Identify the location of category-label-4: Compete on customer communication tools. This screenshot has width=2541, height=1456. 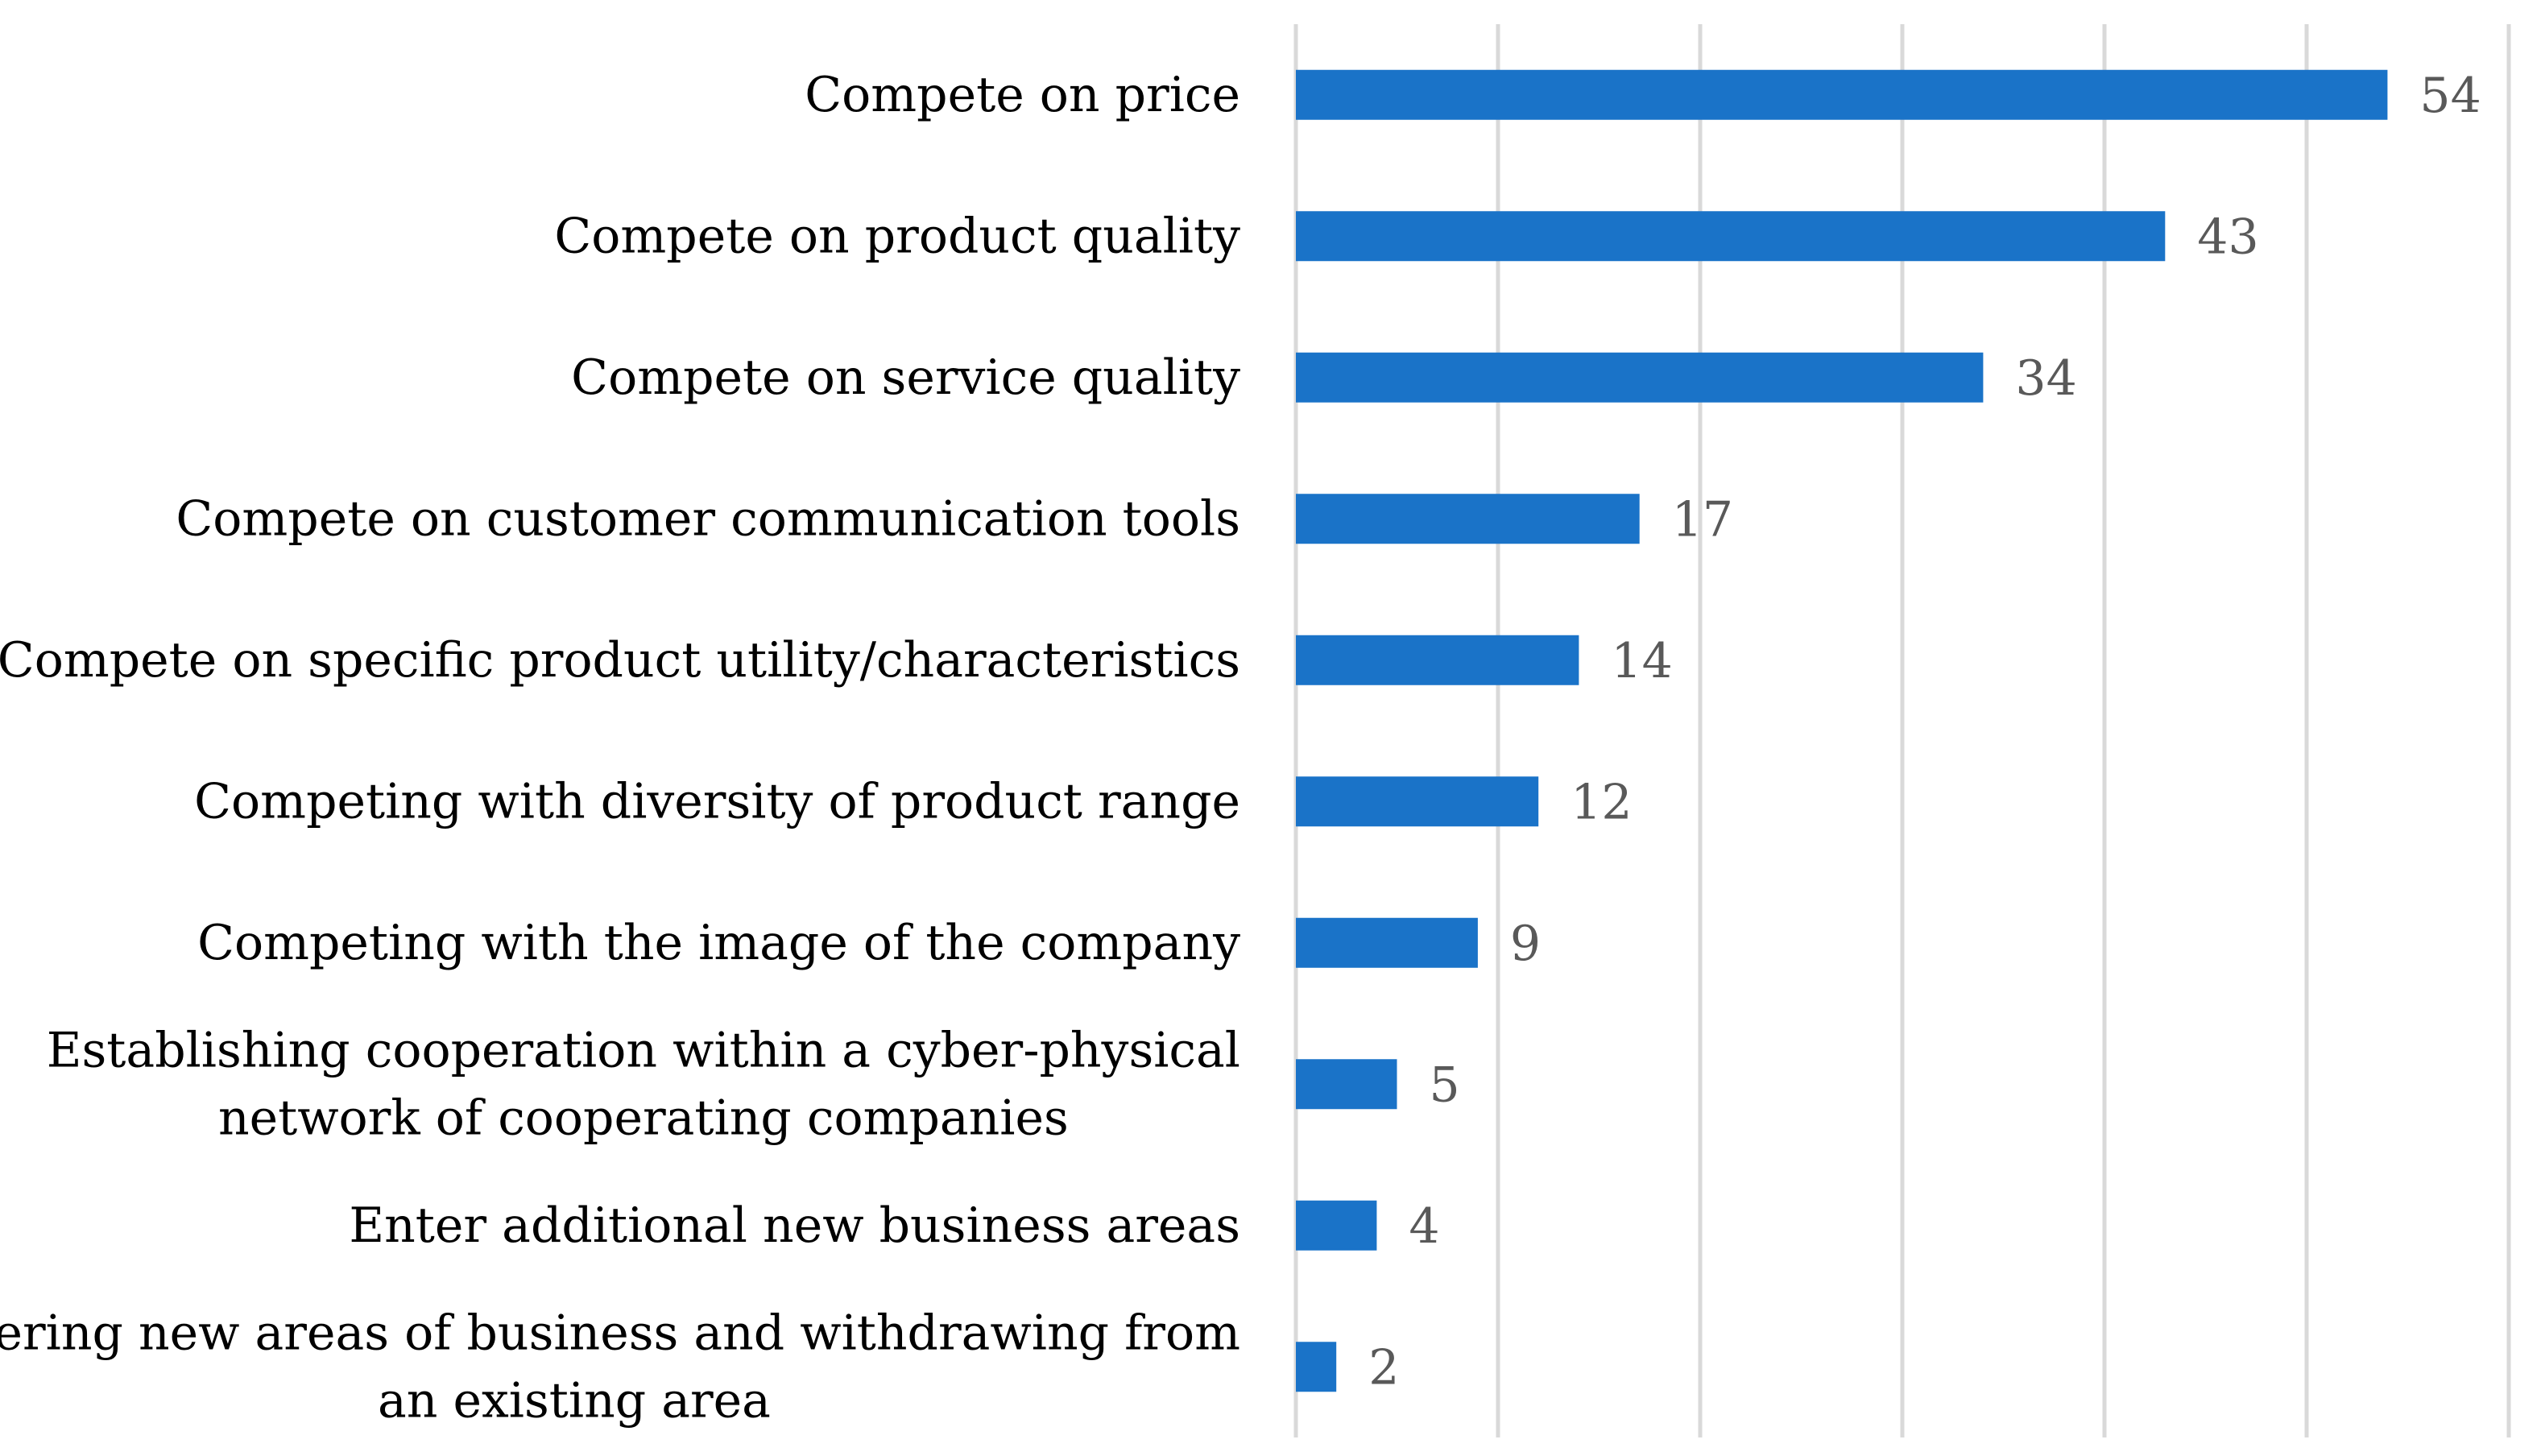
(708, 518).